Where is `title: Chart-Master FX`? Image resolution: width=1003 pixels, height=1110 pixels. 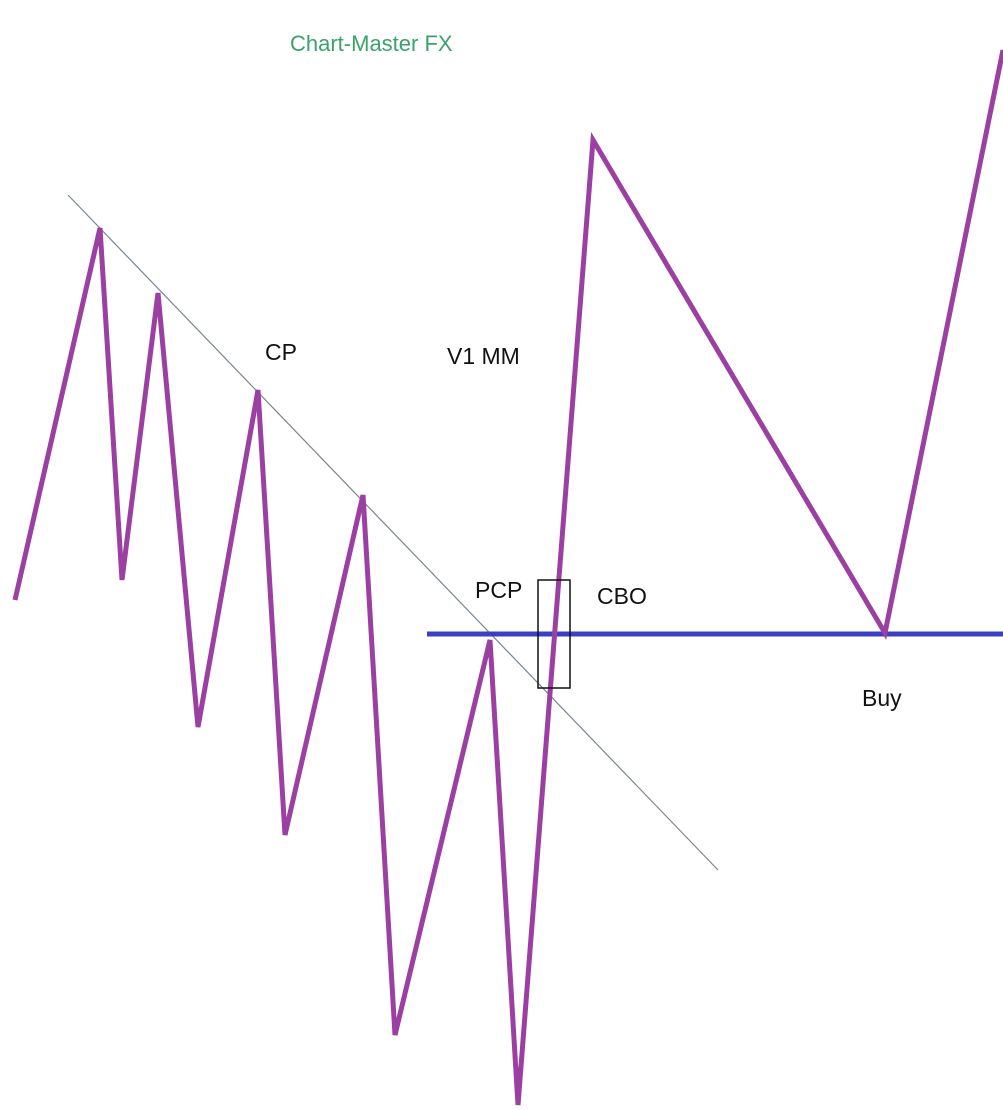
title: Chart-Master FX is located at coordinates (371, 43).